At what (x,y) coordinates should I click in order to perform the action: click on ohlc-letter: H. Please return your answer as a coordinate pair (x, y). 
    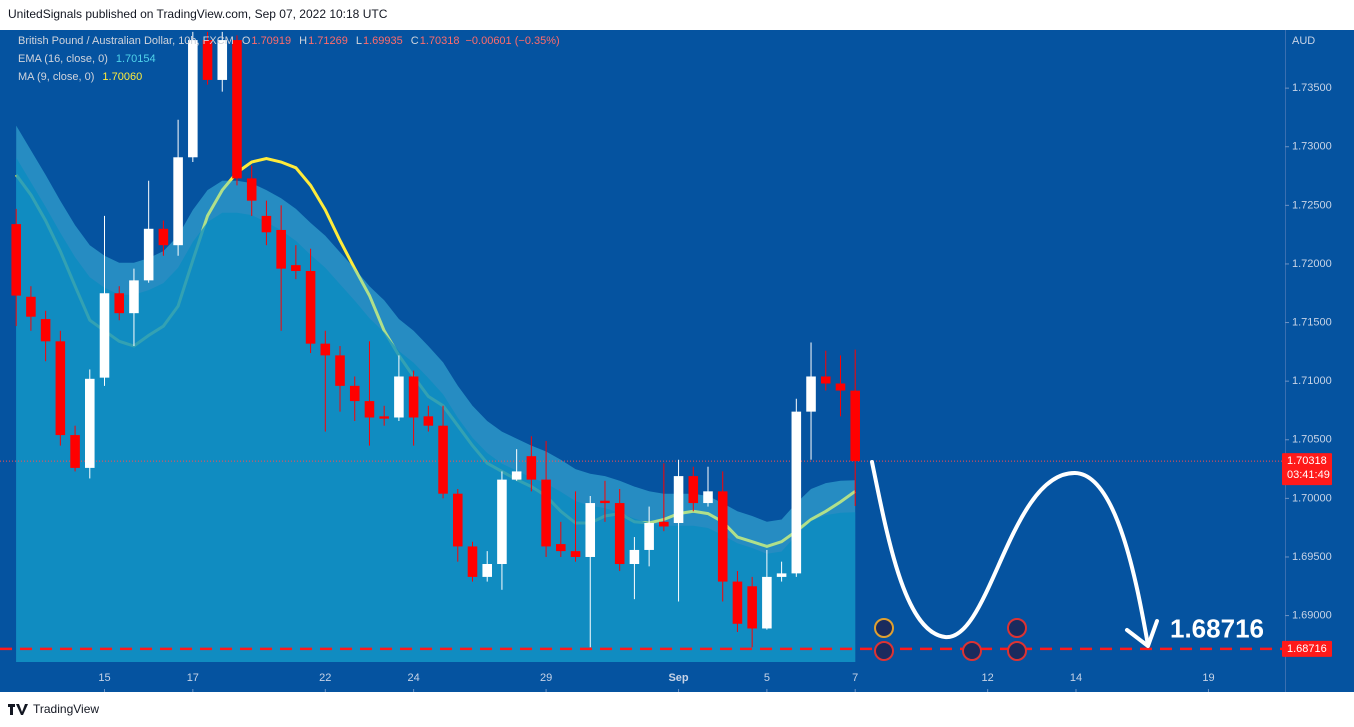
    Looking at the image, I should click on (303, 41).